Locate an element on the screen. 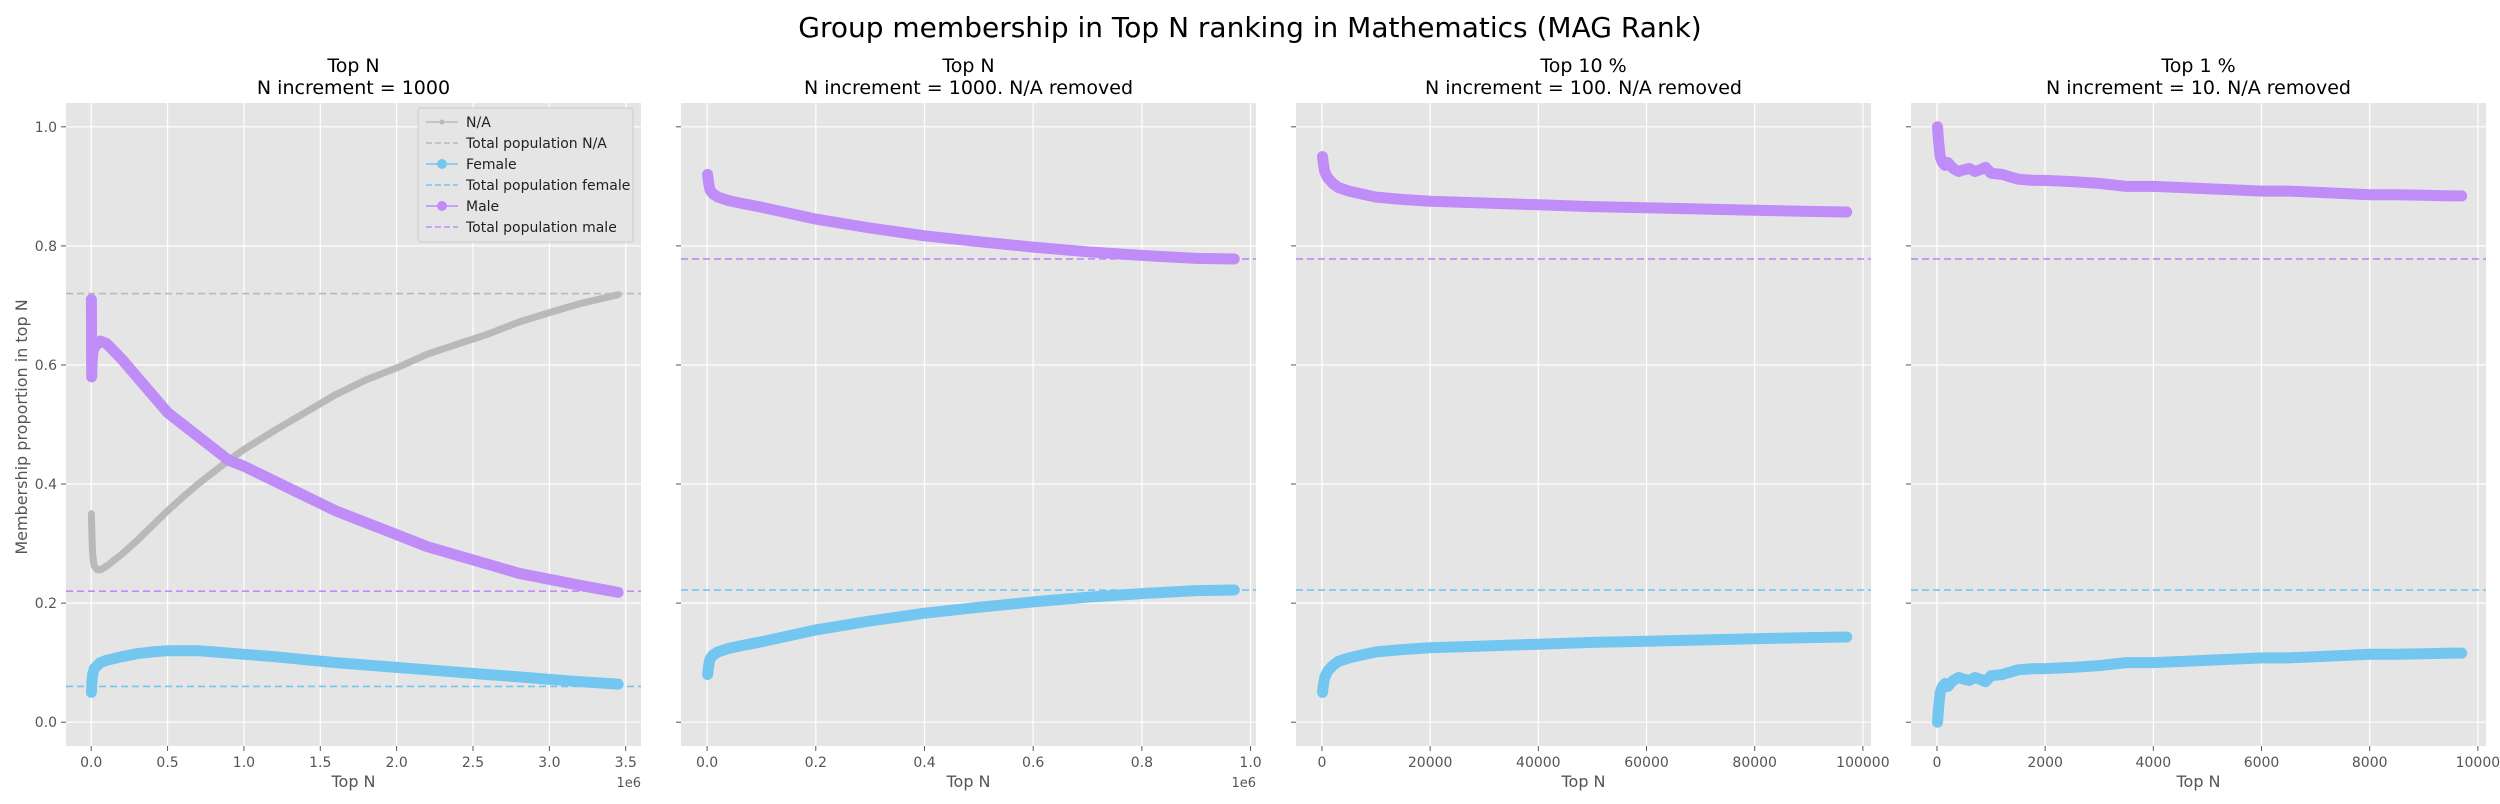  panel-title: Top N is located at coordinates (352, 66).